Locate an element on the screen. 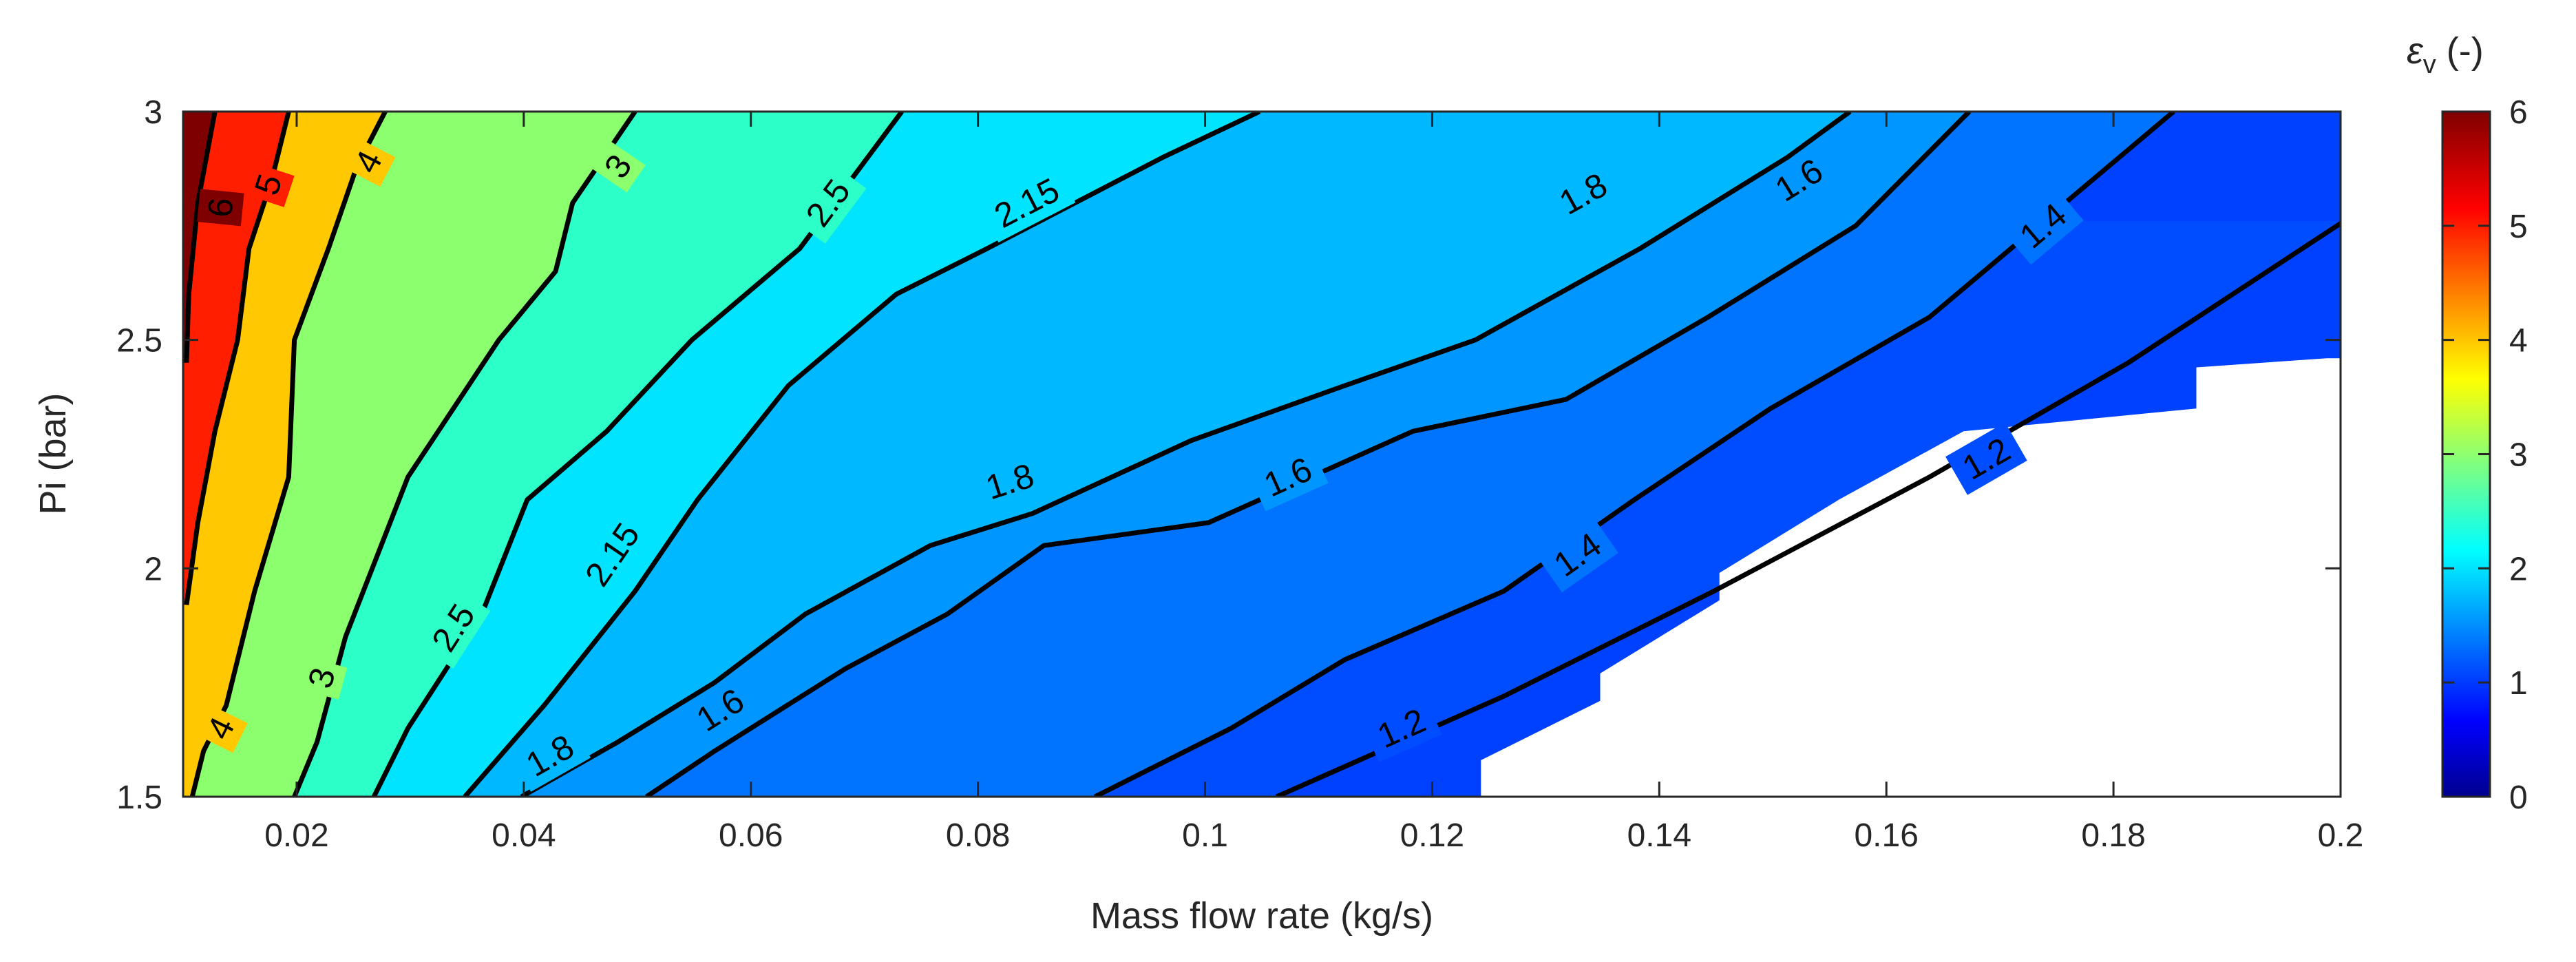  colorbar-tick-label: 5 is located at coordinates (2519, 227).